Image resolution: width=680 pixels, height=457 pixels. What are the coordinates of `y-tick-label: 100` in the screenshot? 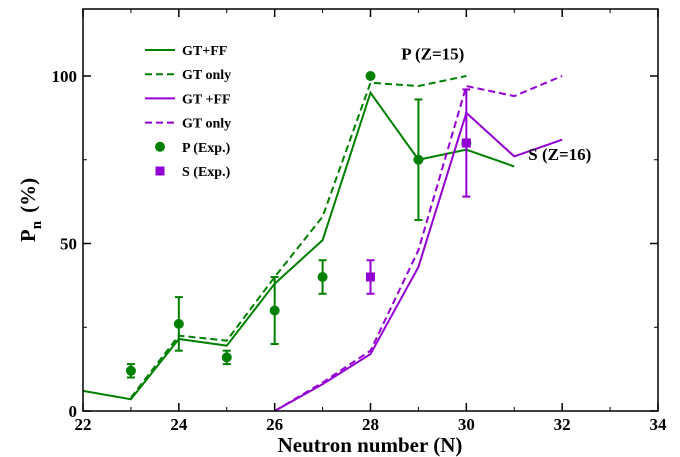 It's located at (65, 76).